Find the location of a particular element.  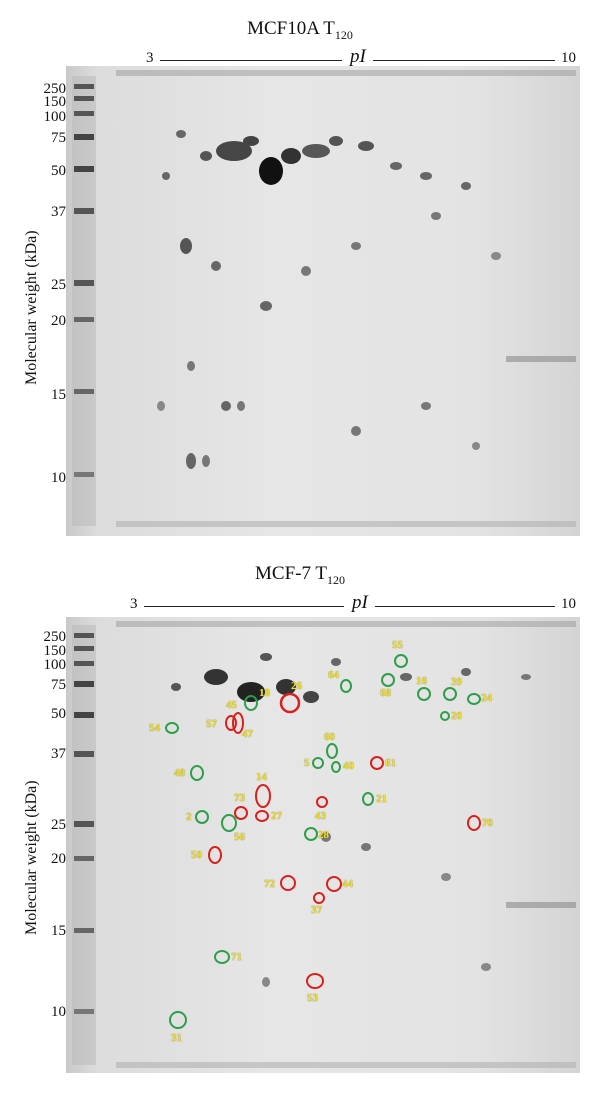

spot-label-48: 48 is located at coordinates (179, 773).